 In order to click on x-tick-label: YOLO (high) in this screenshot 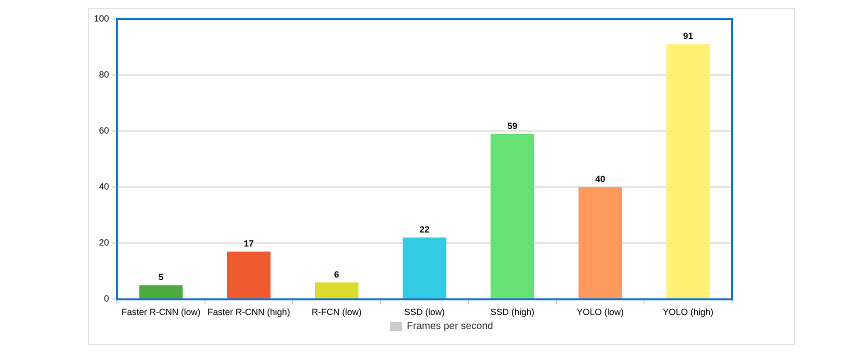, I will do `click(688, 312)`.